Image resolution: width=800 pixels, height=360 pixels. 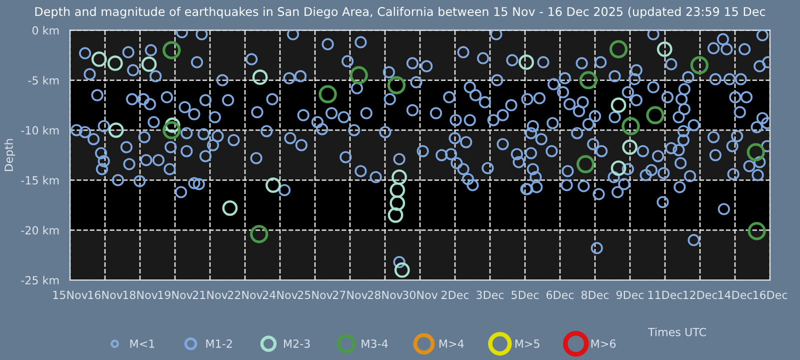 I want to click on x-tick-label: 5Dec, so click(x=525, y=295).